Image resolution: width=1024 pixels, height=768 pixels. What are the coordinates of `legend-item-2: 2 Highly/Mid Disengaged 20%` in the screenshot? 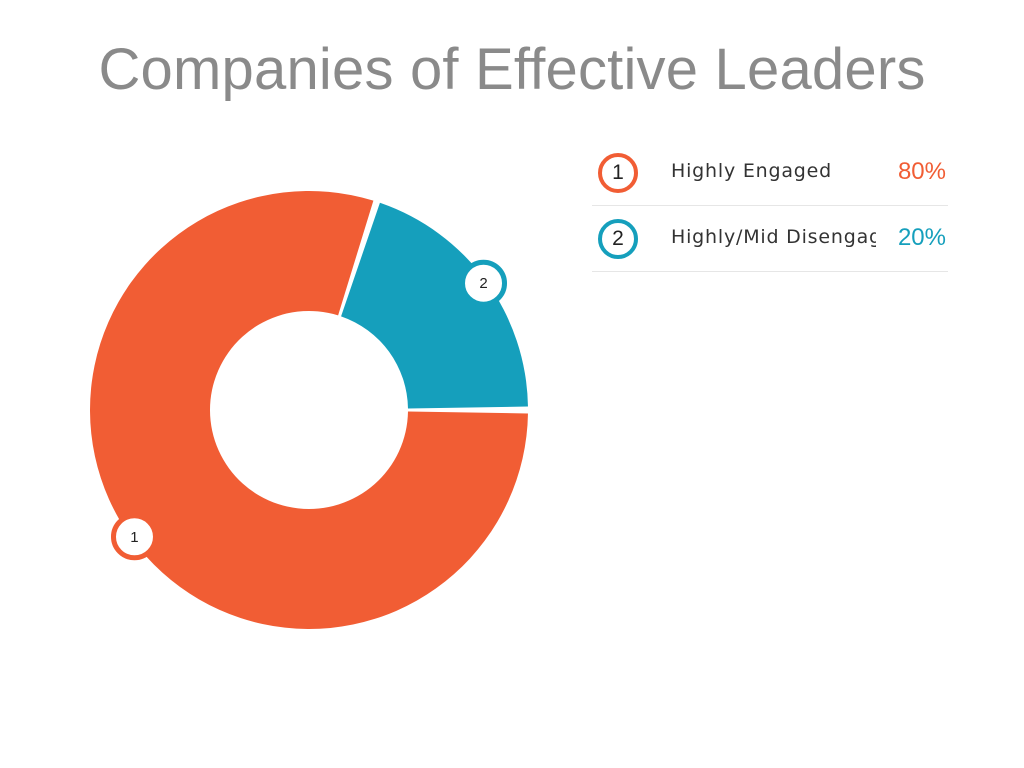 It's located at (770, 239).